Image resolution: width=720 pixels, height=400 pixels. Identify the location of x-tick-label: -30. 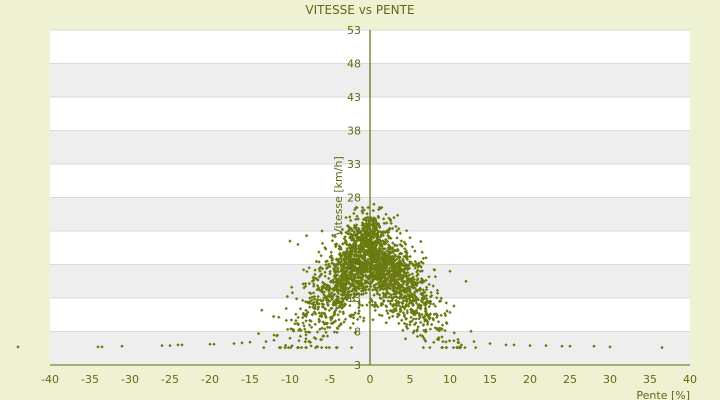
(130, 379).